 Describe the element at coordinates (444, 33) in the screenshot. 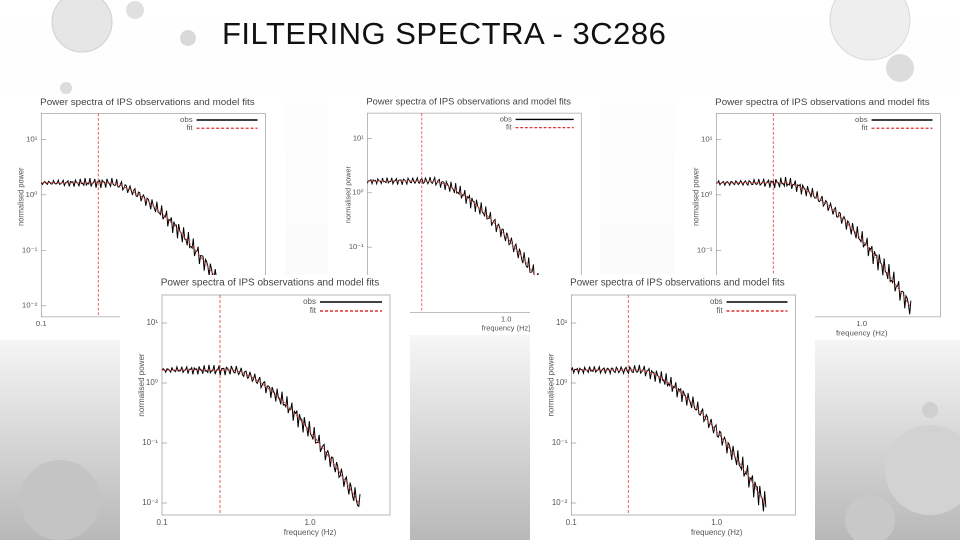

I see `slide-title: FILTERING SPECTRA - 3C286` at that location.